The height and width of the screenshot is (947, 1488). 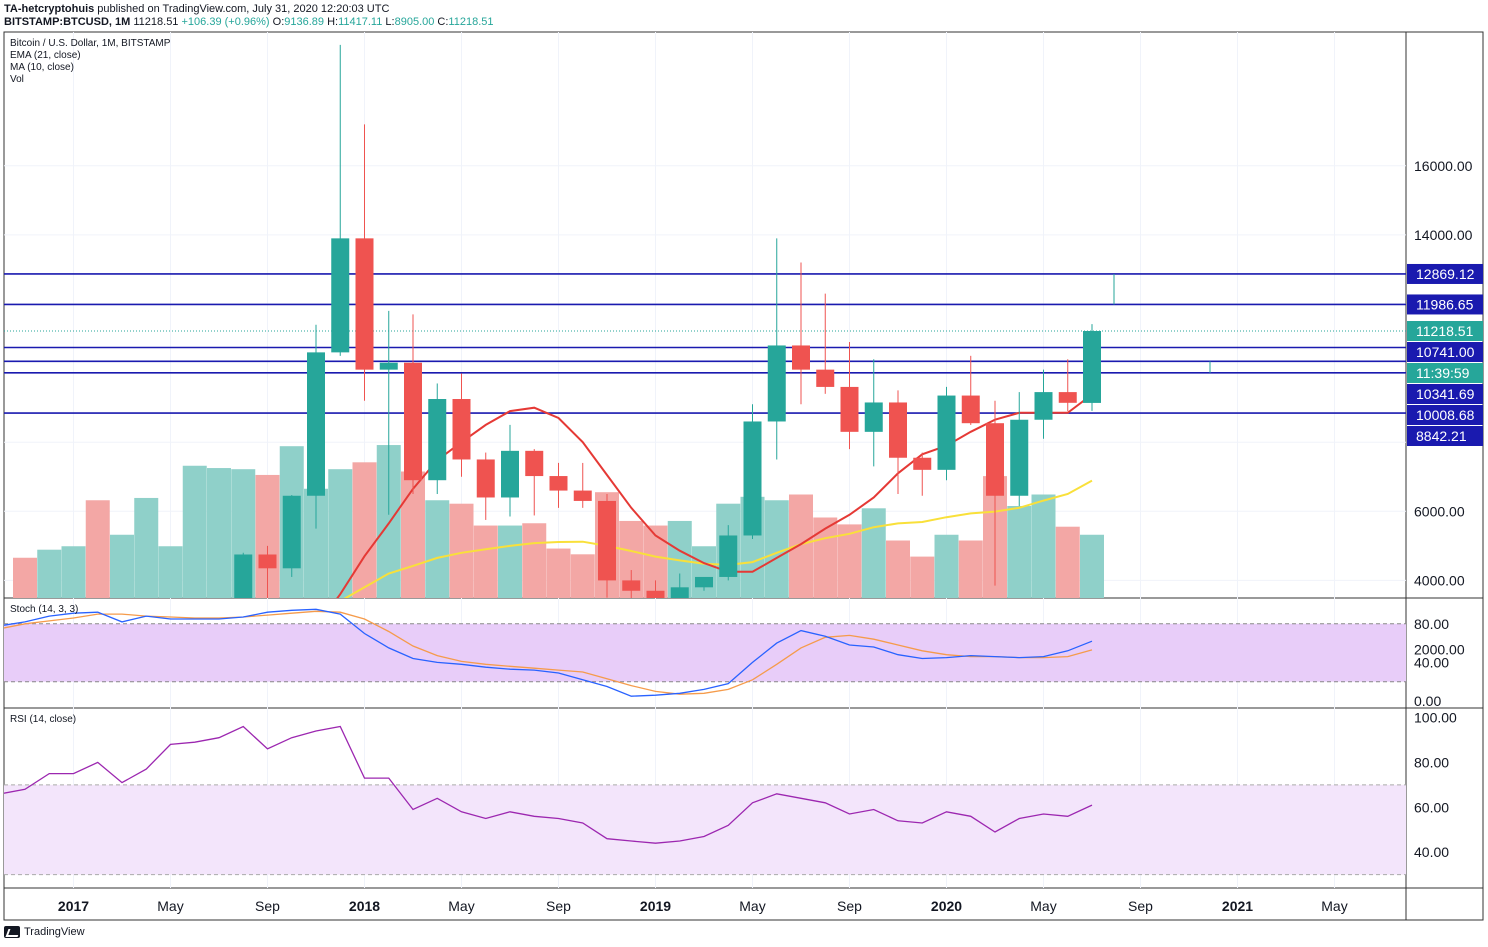 I want to click on footer-brand: TradingView, so click(x=54, y=932).